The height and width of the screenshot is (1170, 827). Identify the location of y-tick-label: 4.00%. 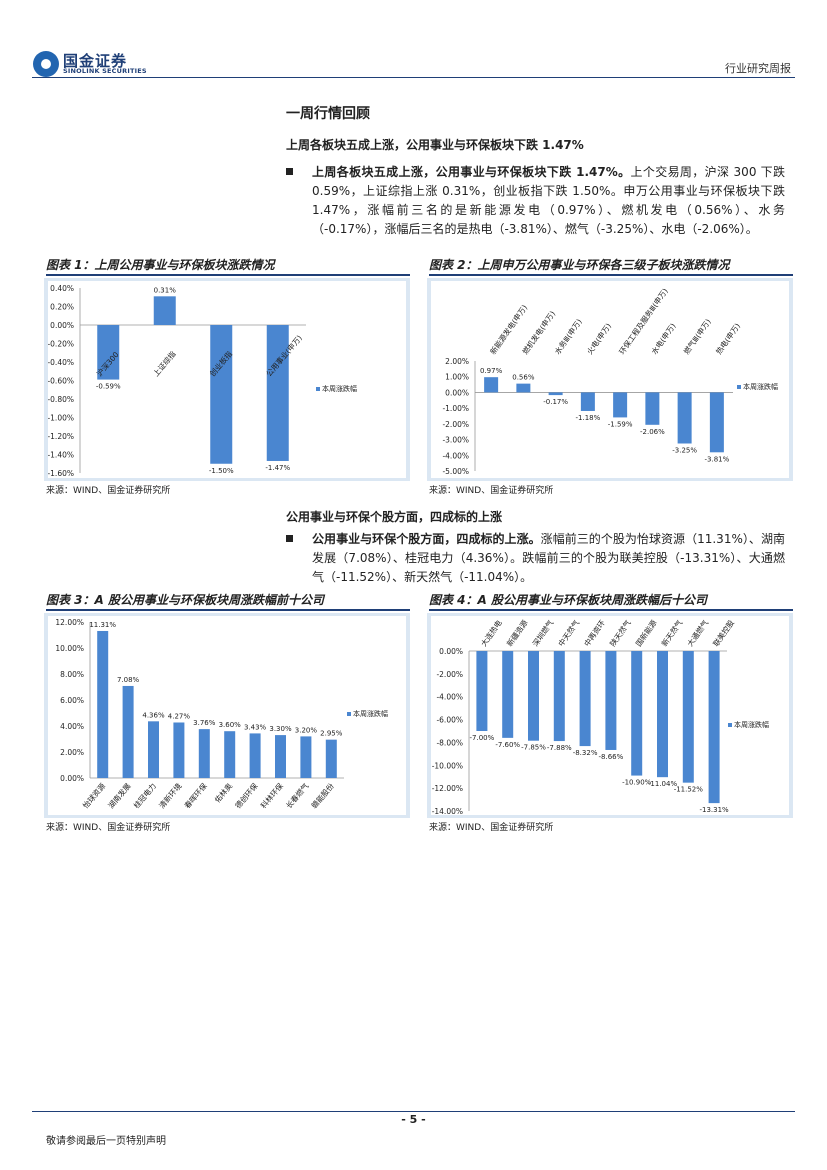
(72, 726).